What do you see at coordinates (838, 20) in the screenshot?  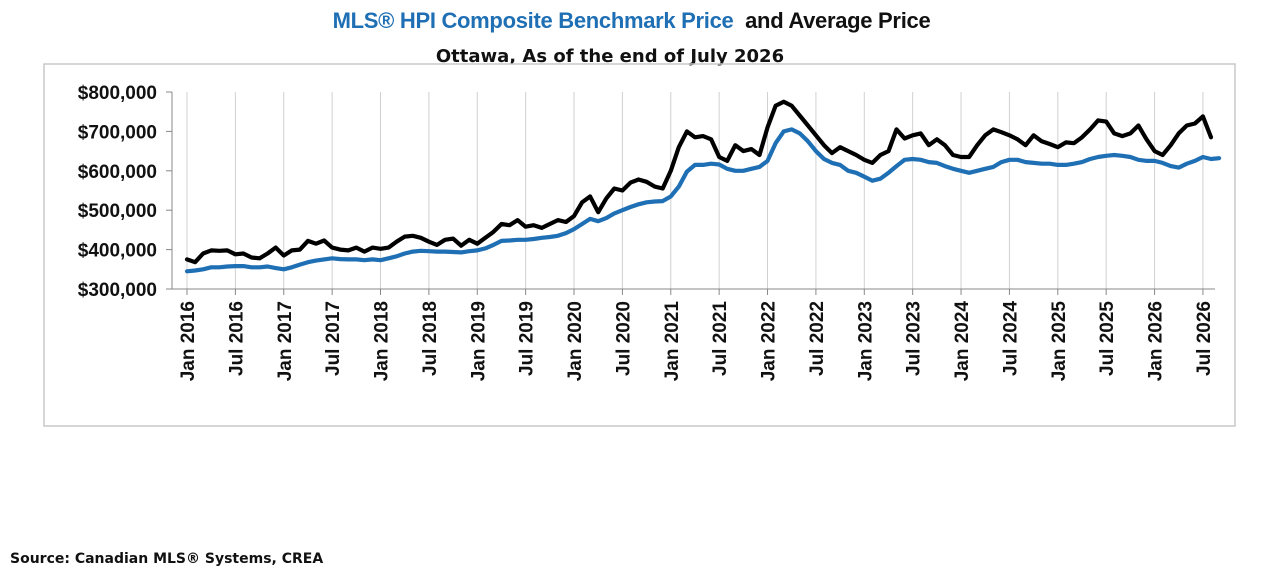 I see `chart-title-average: and Average Price` at bounding box center [838, 20].